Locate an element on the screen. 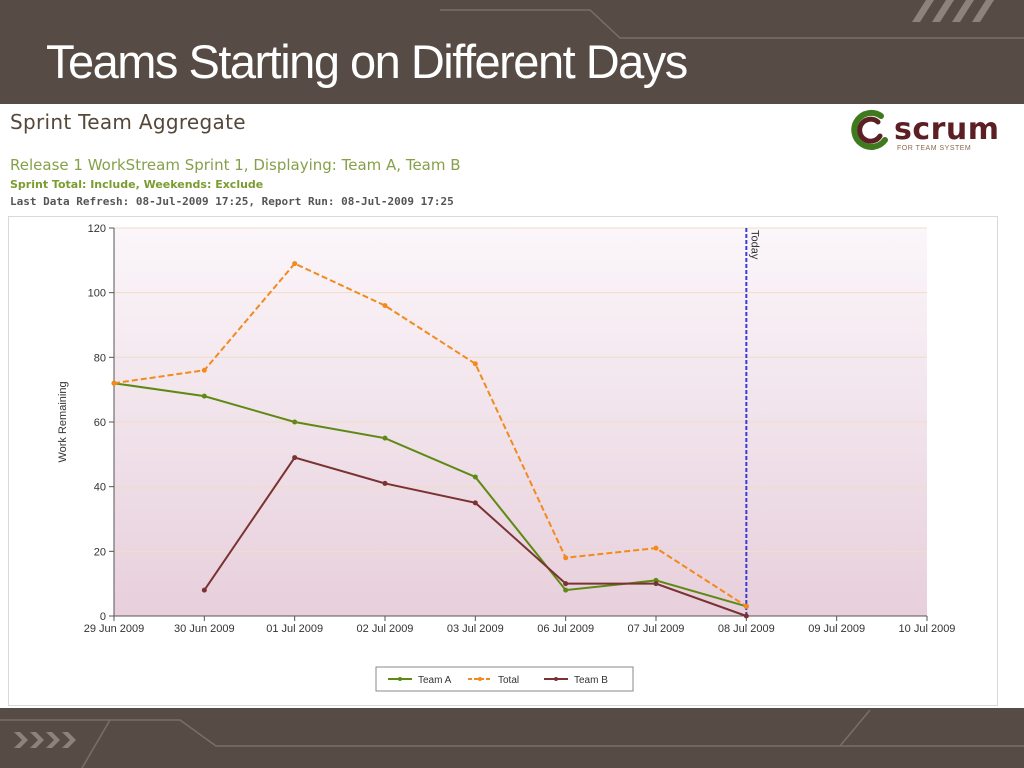 The height and width of the screenshot is (768, 1024). report-options: Sprint Total: Include, Weekends: Exclude is located at coordinates (137, 184).